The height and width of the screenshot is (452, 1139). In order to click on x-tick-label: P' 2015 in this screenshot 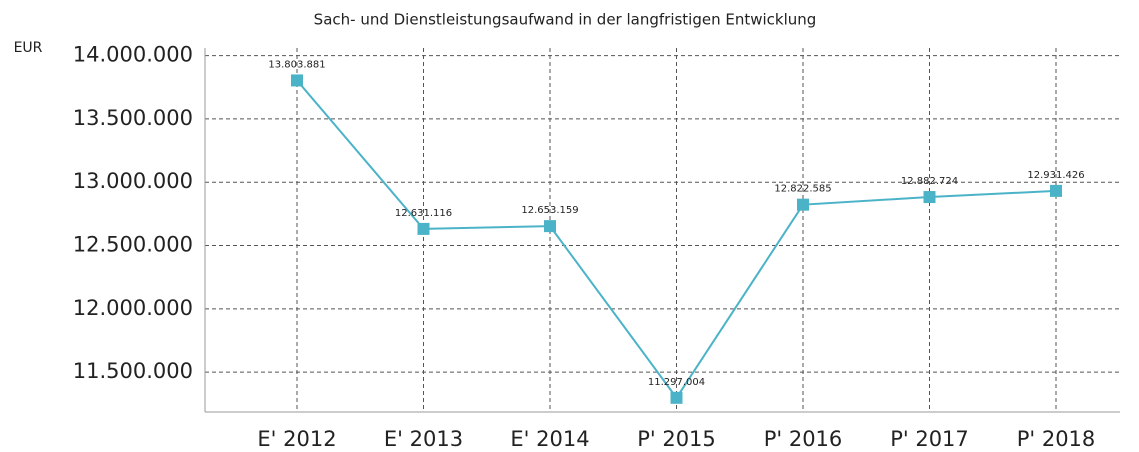, I will do `click(676, 439)`.